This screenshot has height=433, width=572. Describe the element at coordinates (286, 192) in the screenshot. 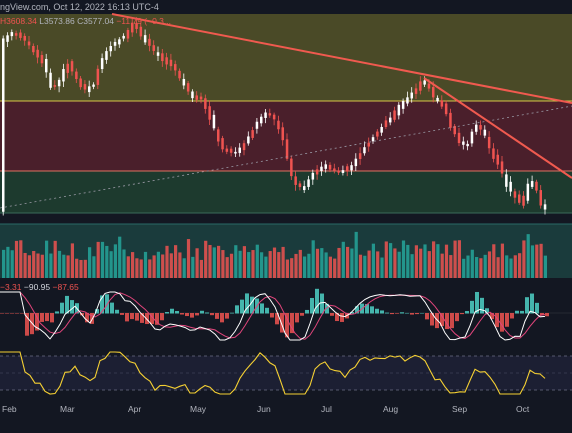

I see `support-zone` at that location.